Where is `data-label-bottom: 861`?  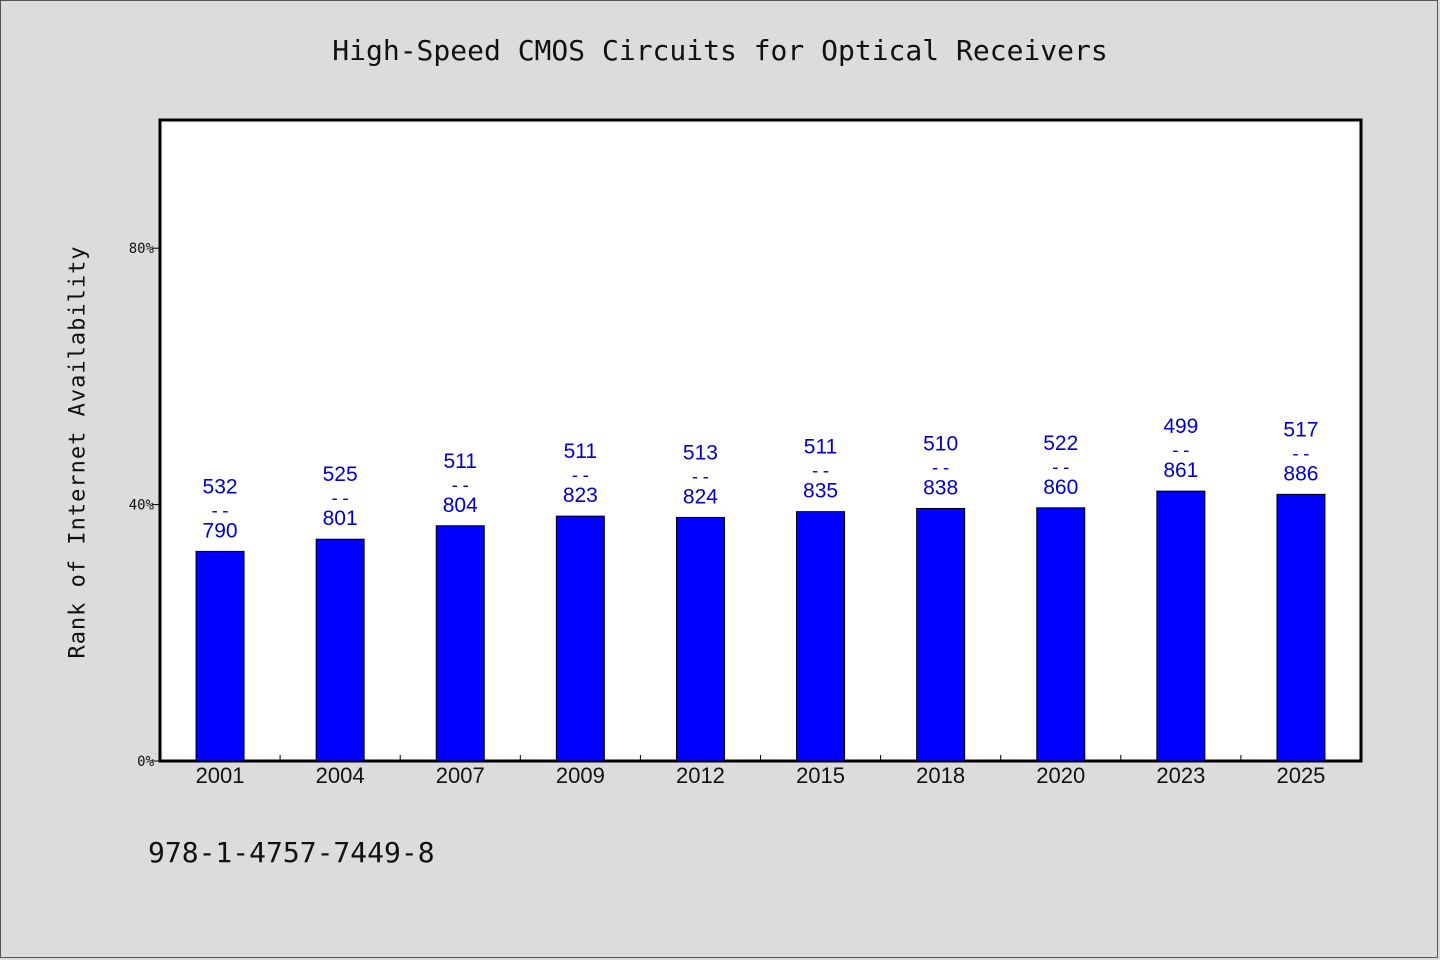
data-label-bottom: 861 is located at coordinates (1180, 470).